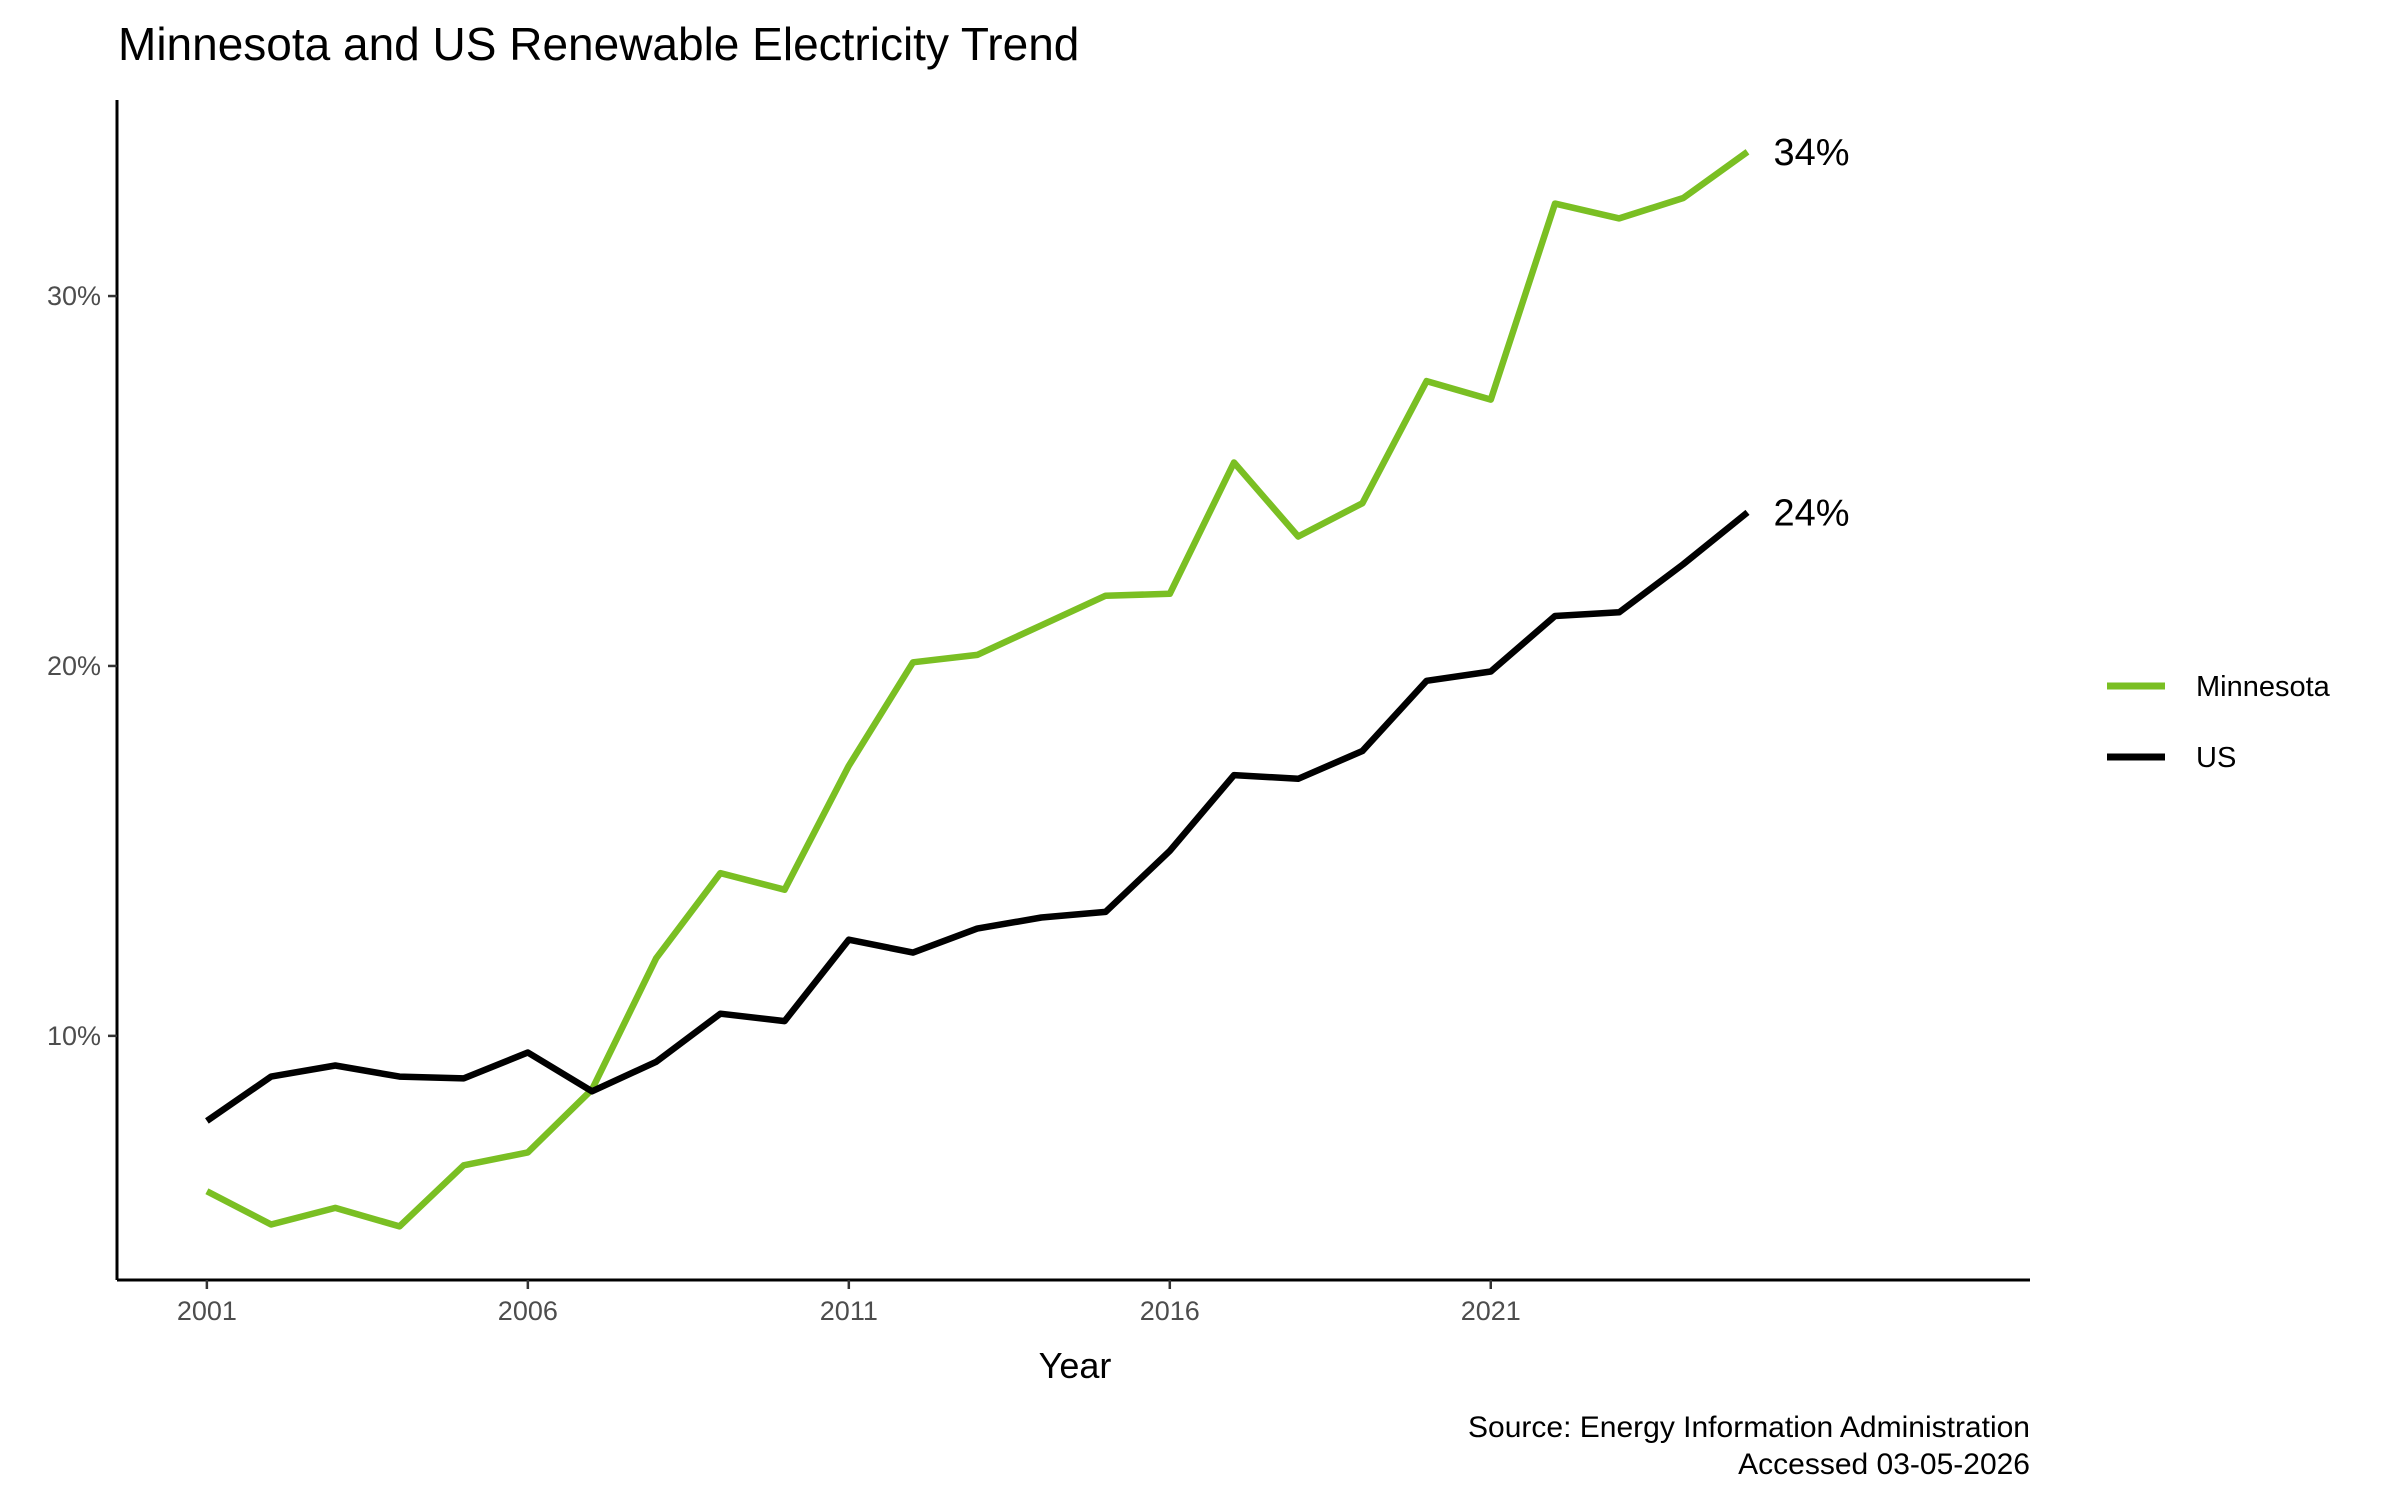  I want to click on end-label-minnesota: 34%, so click(1812, 153).